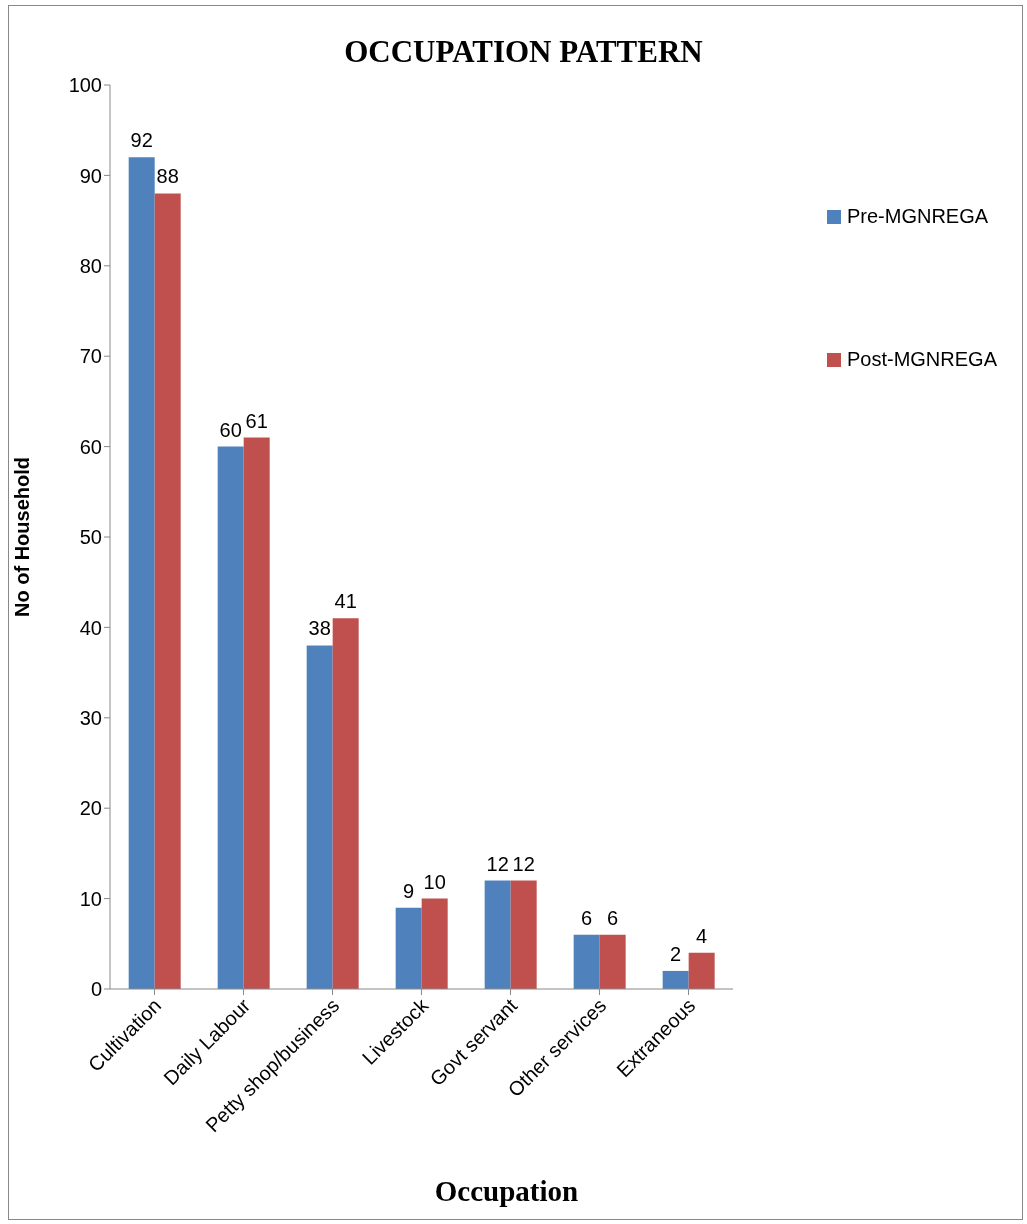  I want to click on x-axis-title: Occupation, so click(506, 1191).